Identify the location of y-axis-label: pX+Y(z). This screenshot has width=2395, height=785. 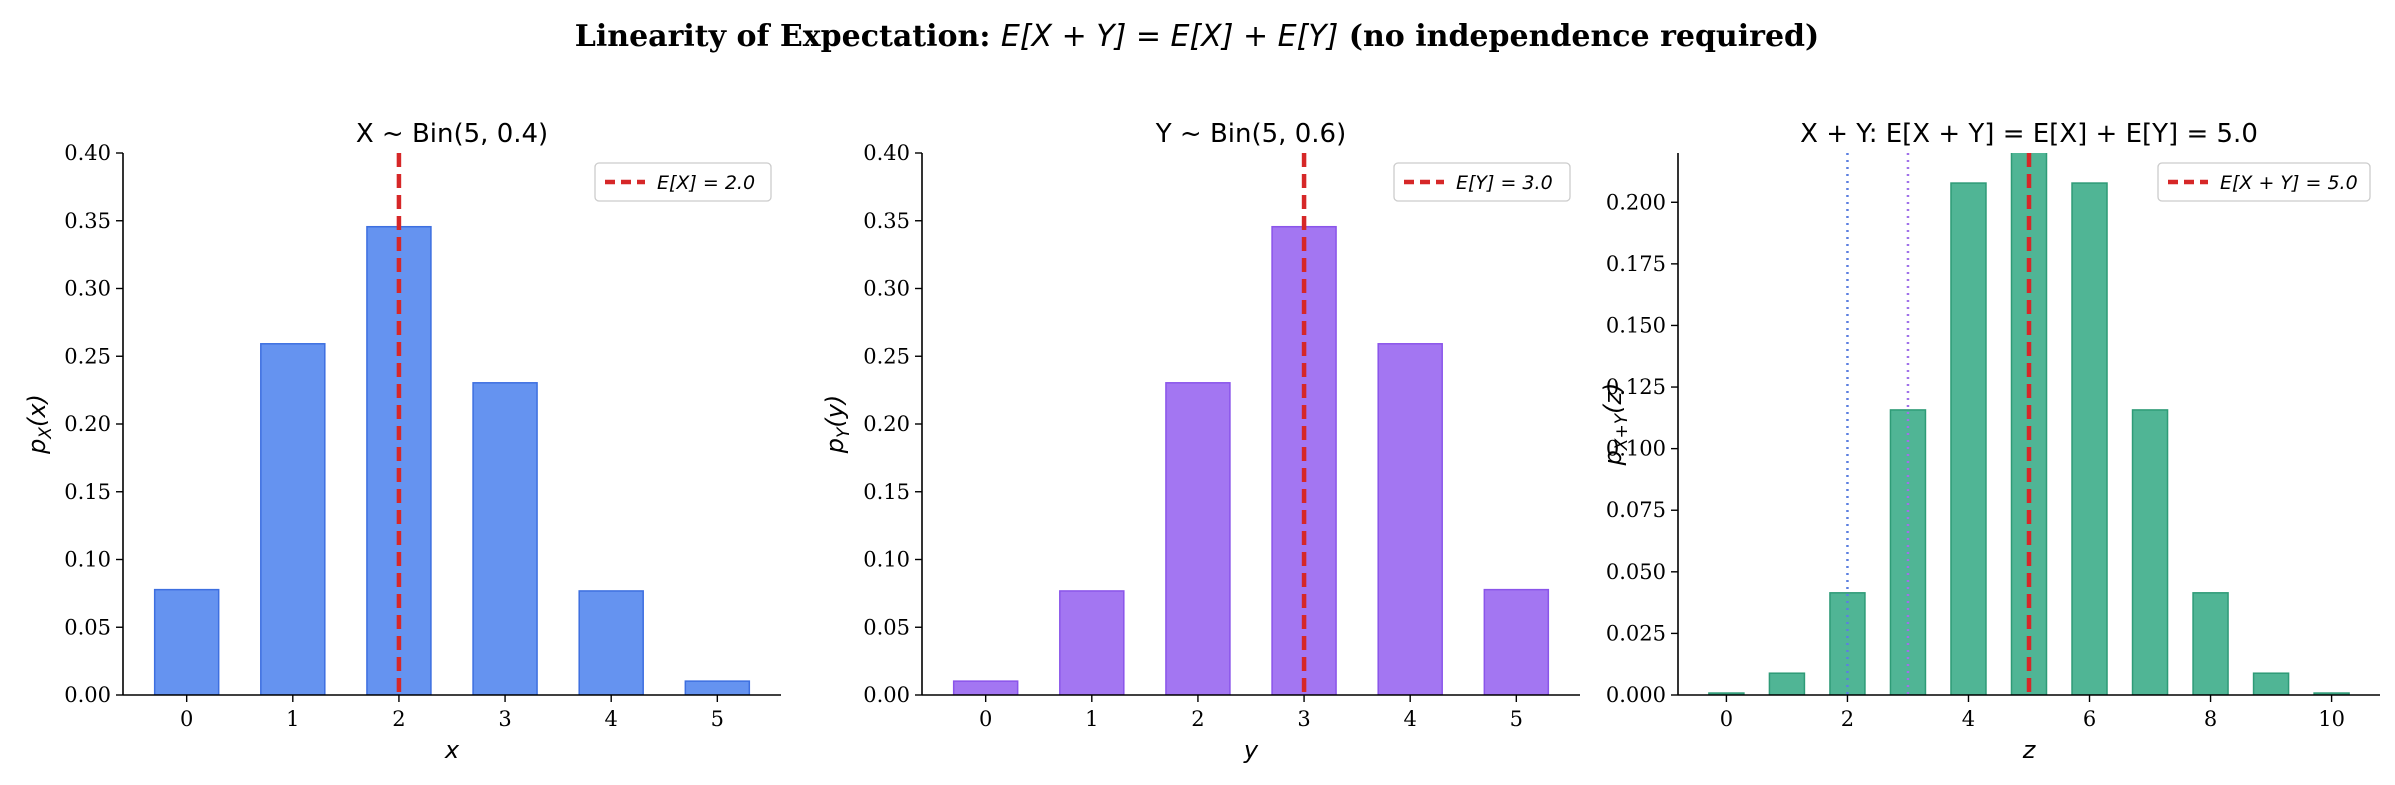
(1615, 425).